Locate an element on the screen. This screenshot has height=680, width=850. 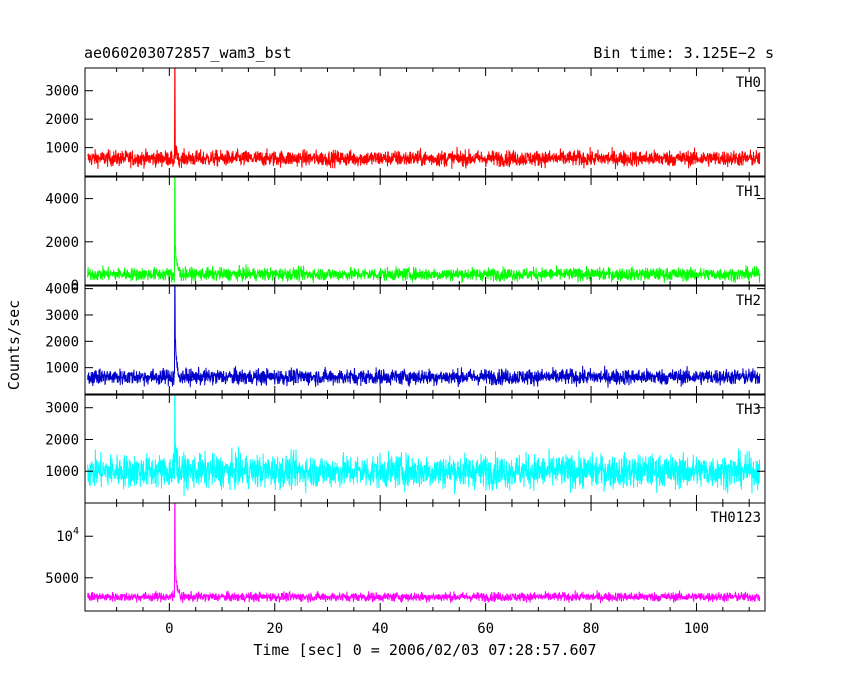
panel-th3: 1000 2000 3000 TH3 is located at coordinates (405, 449).